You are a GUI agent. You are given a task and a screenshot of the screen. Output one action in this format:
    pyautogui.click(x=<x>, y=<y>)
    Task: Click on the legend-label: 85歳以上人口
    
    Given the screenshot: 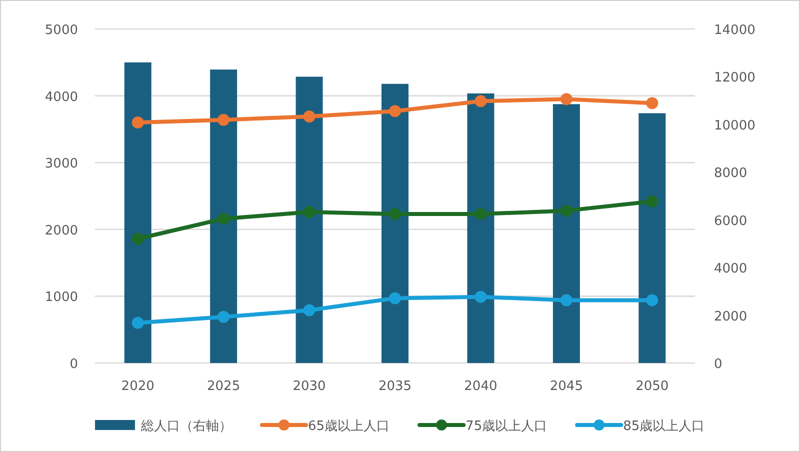 What is the action you would take?
    pyautogui.click(x=664, y=426)
    